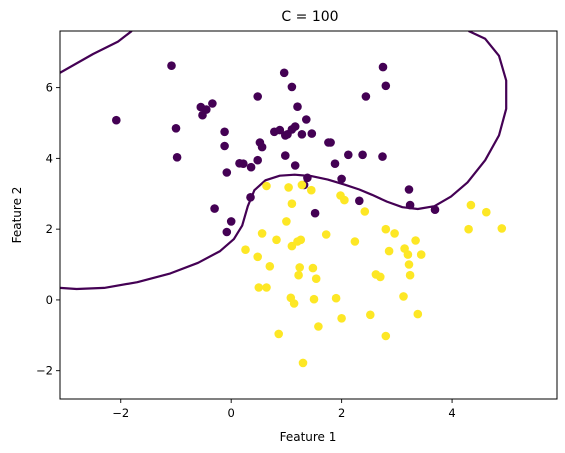 This screenshot has height=453, width=565. What do you see at coordinates (451, 413) in the screenshot?
I see `x-tick-label: 4` at bounding box center [451, 413].